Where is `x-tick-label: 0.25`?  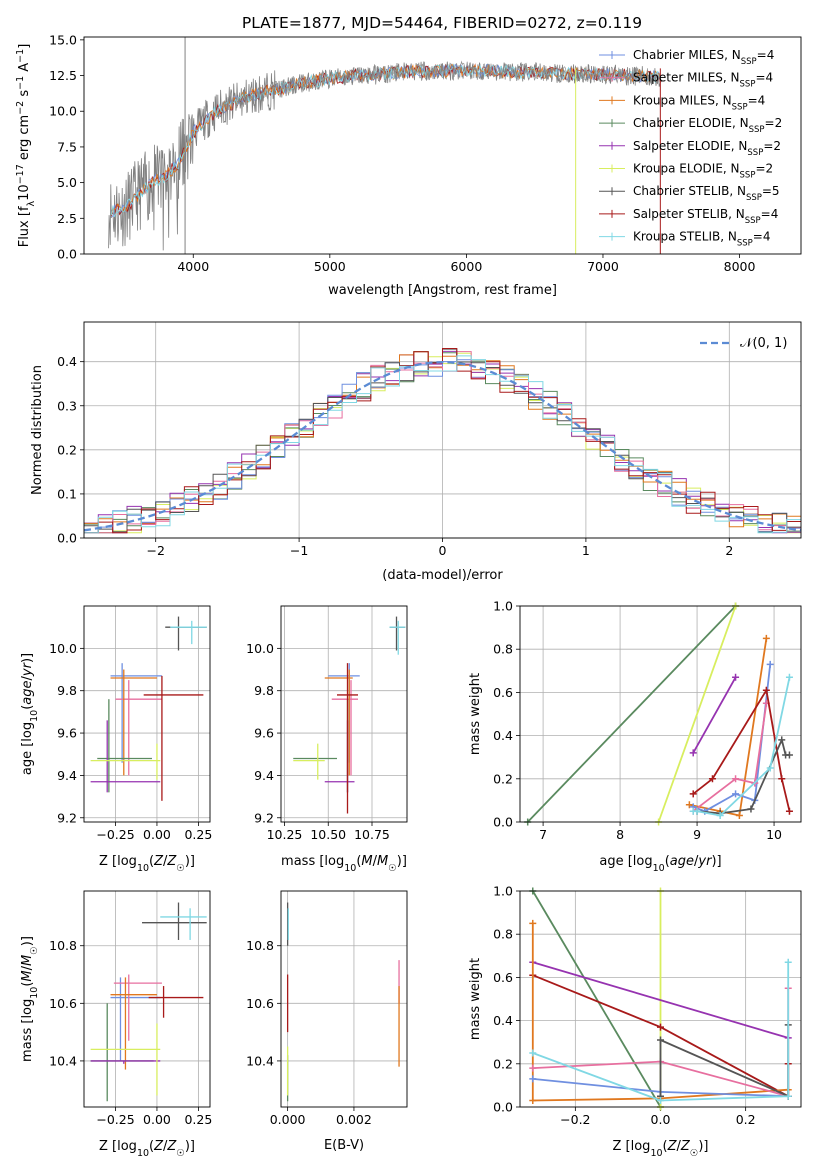
x-tick-label: 0.25 is located at coordinates (198, 834).